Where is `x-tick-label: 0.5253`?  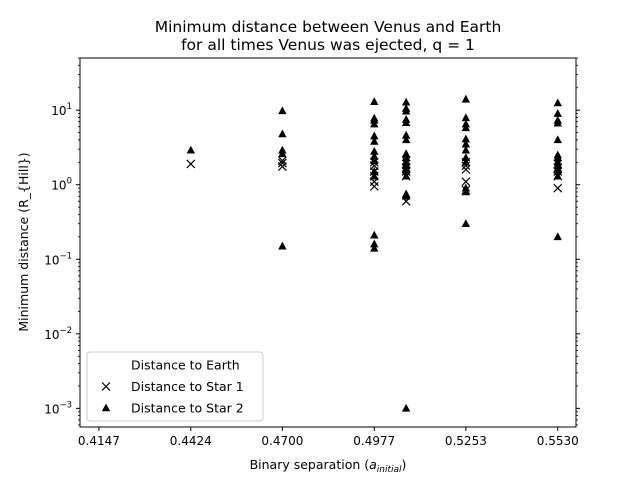
x-tick-label: 0.5253 is located at coordinates (466, 441).